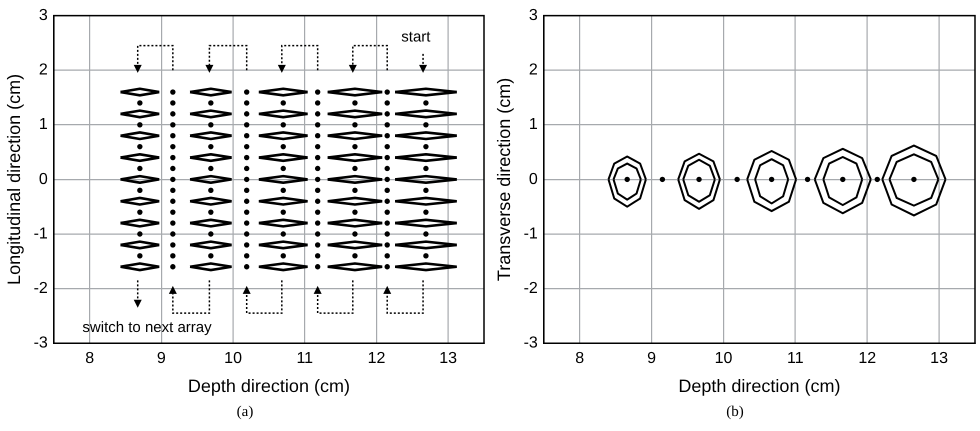  What do you see at coordinates (245, 412) in the screenshot?
I see `text: (a)` at bounding box center [245, 412].